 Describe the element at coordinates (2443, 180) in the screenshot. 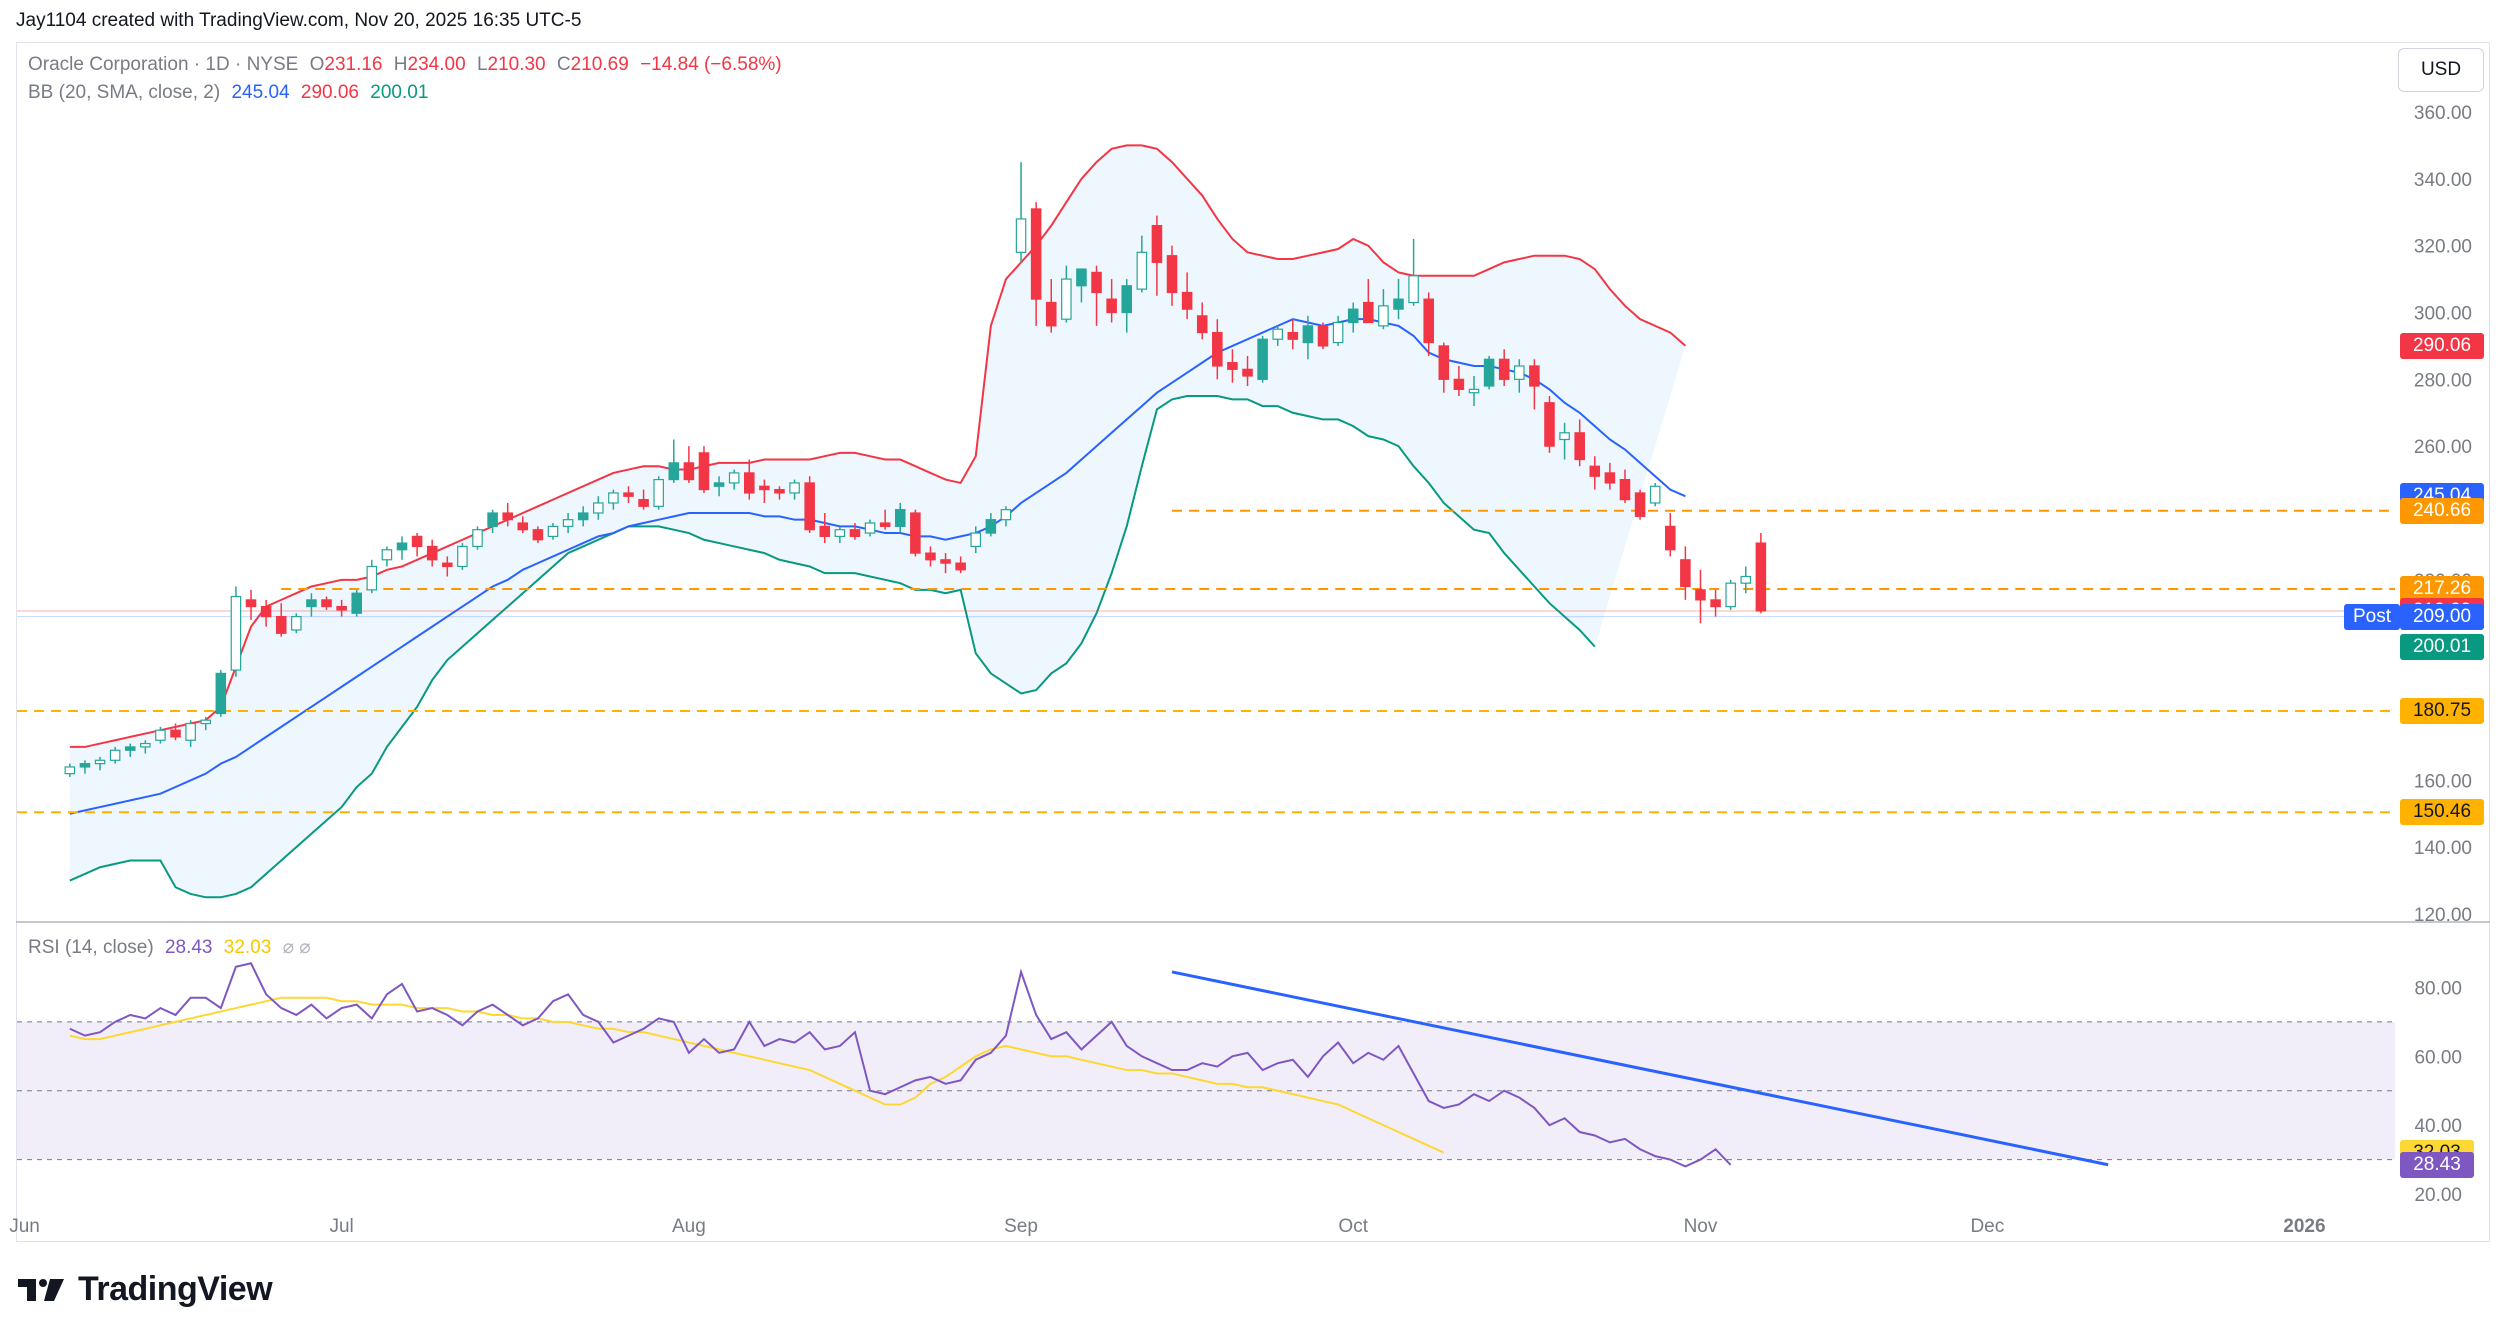

I see `price-tick-label: 340.00` at that location.